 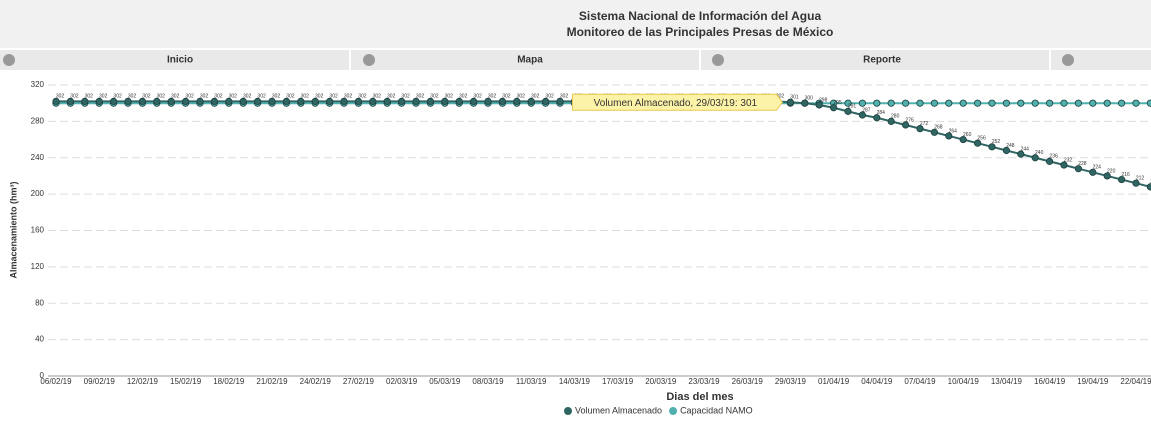 What do you see at coordinates (316, 381) in the screenshot?
I see `x-tick-label: 24/02/19` at bounding box center [316, 381].